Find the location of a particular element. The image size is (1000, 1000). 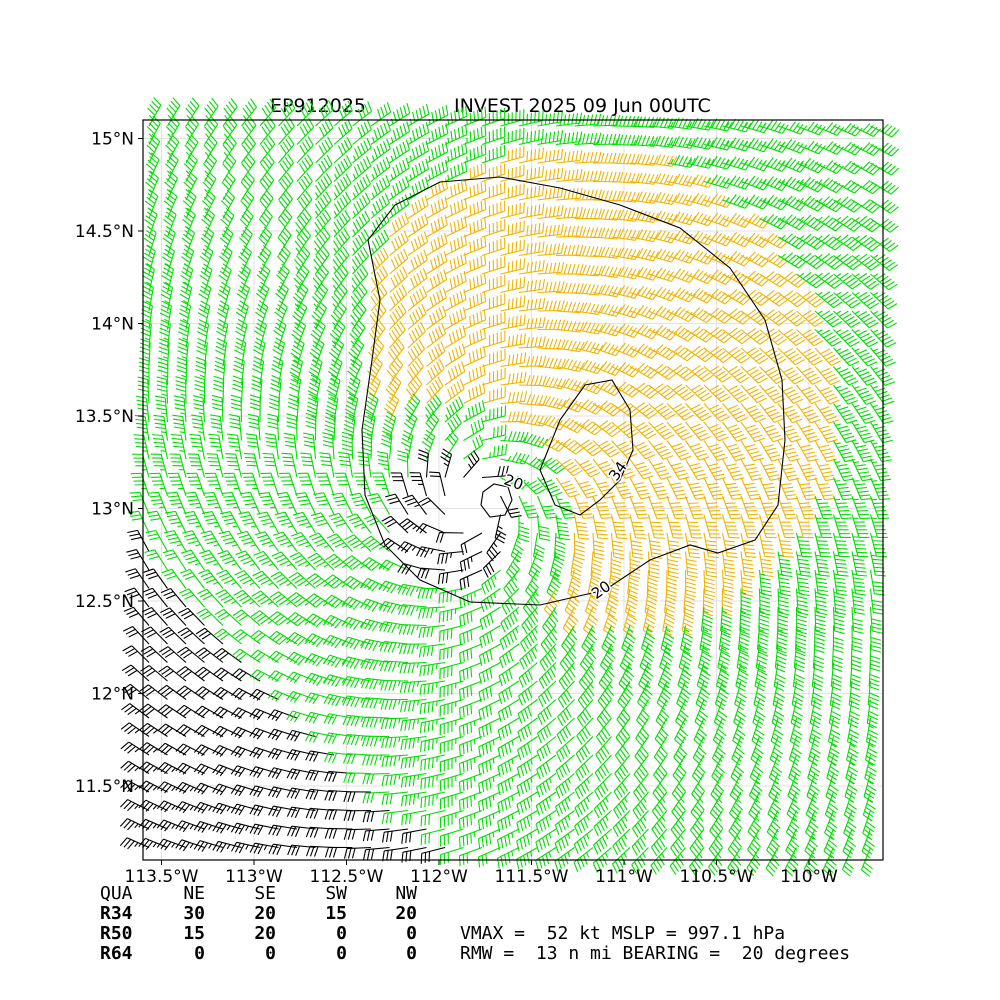

table-header-se: SE is located at coordinates (265, 893).